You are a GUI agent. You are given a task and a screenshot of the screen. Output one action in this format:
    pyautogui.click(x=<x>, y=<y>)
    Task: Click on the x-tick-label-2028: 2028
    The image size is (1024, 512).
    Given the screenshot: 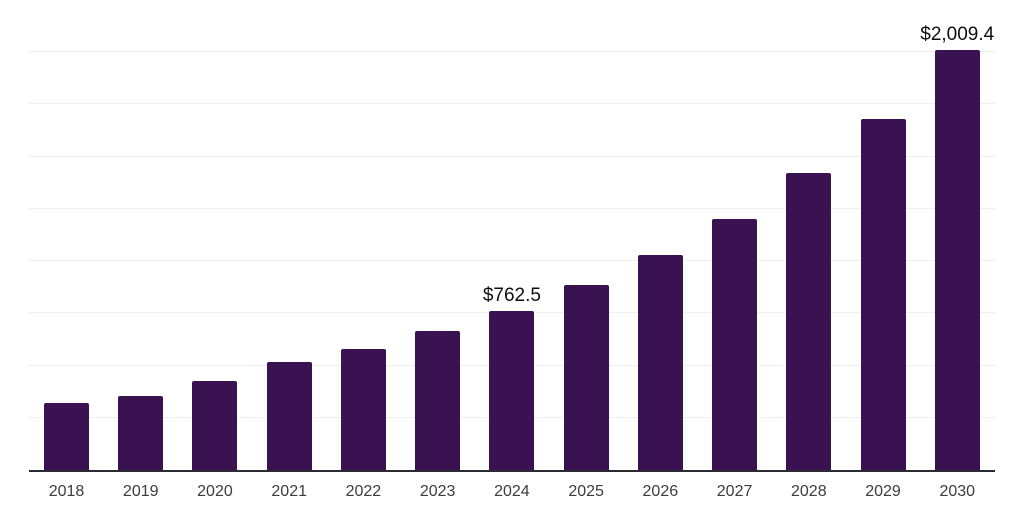 What is the action you would take?
    pyautogui.click(x=809, y=491)
    